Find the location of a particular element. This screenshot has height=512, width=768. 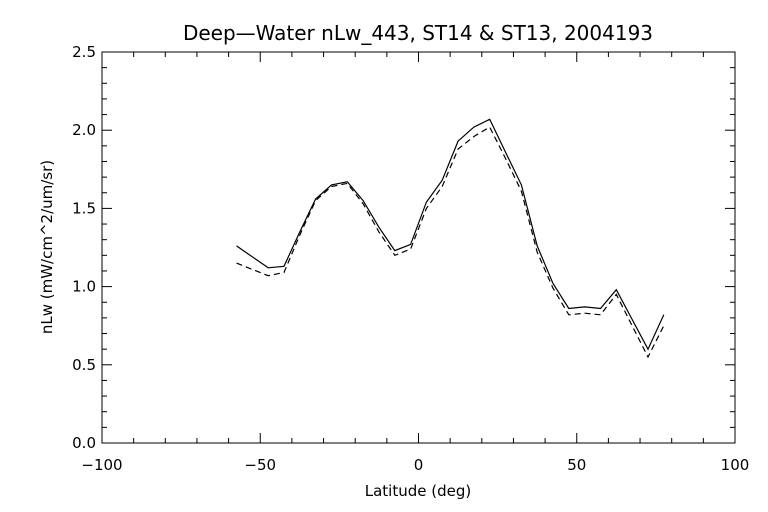

y-tick-label: 0.5 is located at coordinates (84, 365).